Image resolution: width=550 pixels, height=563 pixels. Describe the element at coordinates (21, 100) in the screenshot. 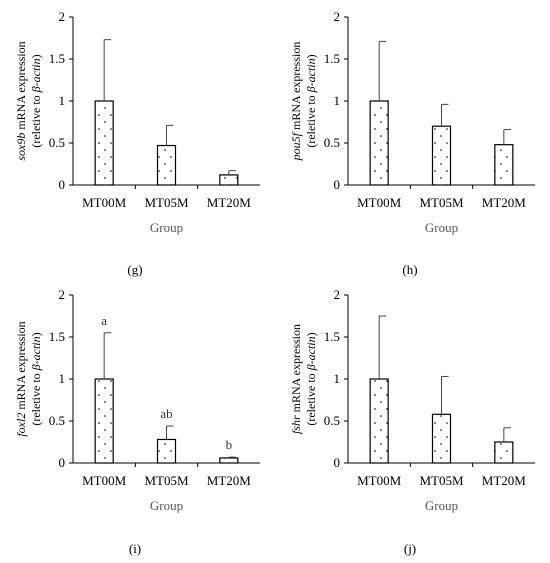

I see `y-axis-title-line1: sox9b mRNA expression` at that location.